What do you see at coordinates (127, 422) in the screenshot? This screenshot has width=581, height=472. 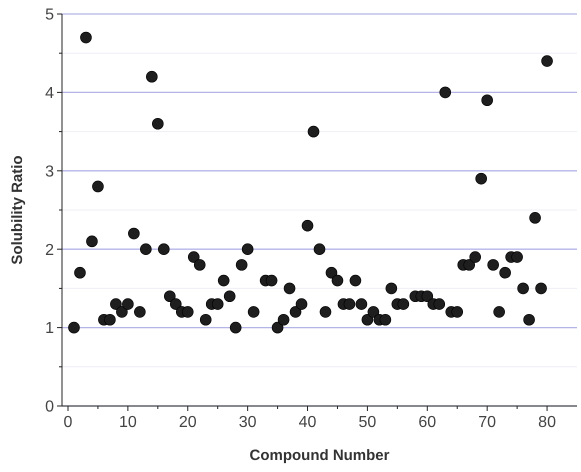 I see `x-tick-label: 10` at bounding box center [127, 422].